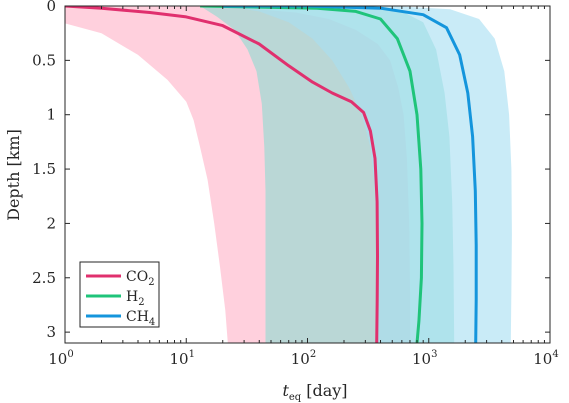 The width and height of the screenshot is (569, 403). Describe the element at coordinates (545, 358) in the screenshot. I see `x-tick-label-4: 10⁴` at that location.